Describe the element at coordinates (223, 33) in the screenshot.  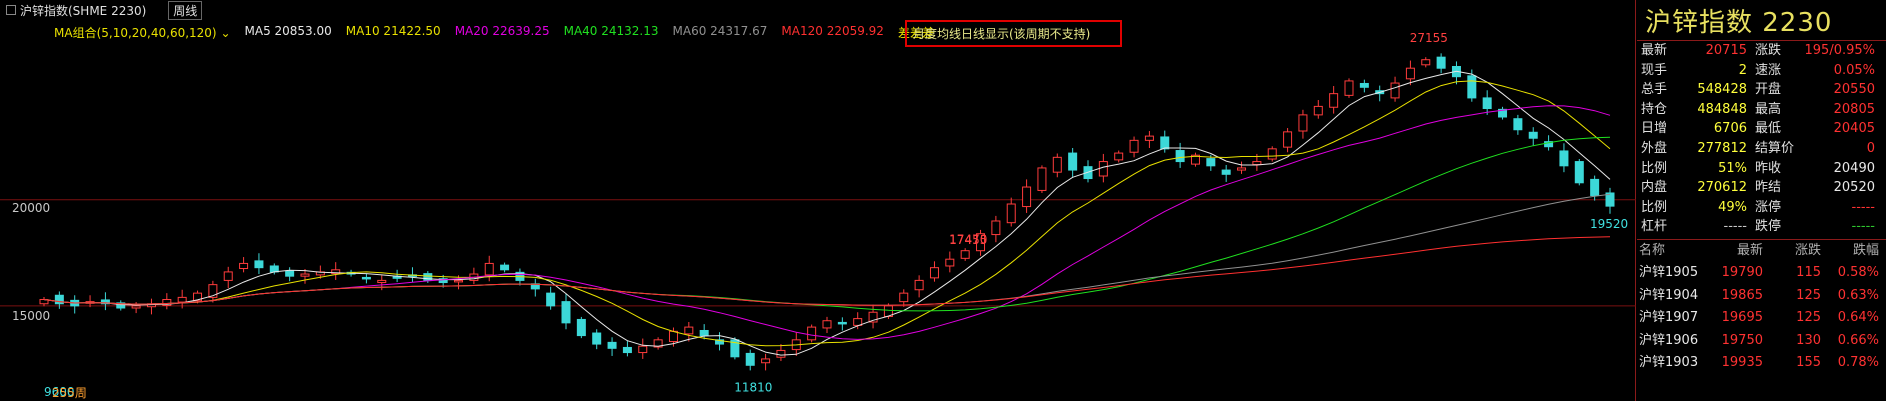
I see `chevron-down-icon: ⌄` at that location.